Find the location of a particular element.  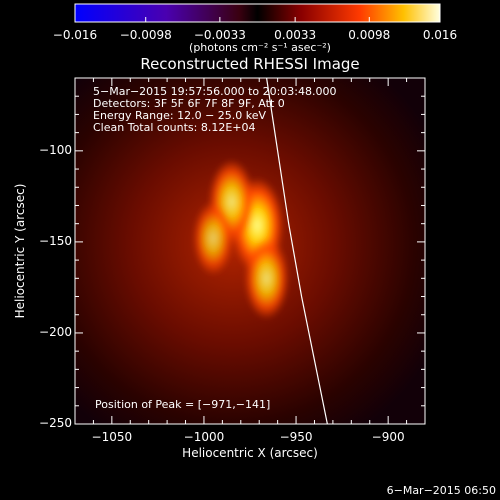

x-tick-label: −950 is located at coordinates (296, 437).